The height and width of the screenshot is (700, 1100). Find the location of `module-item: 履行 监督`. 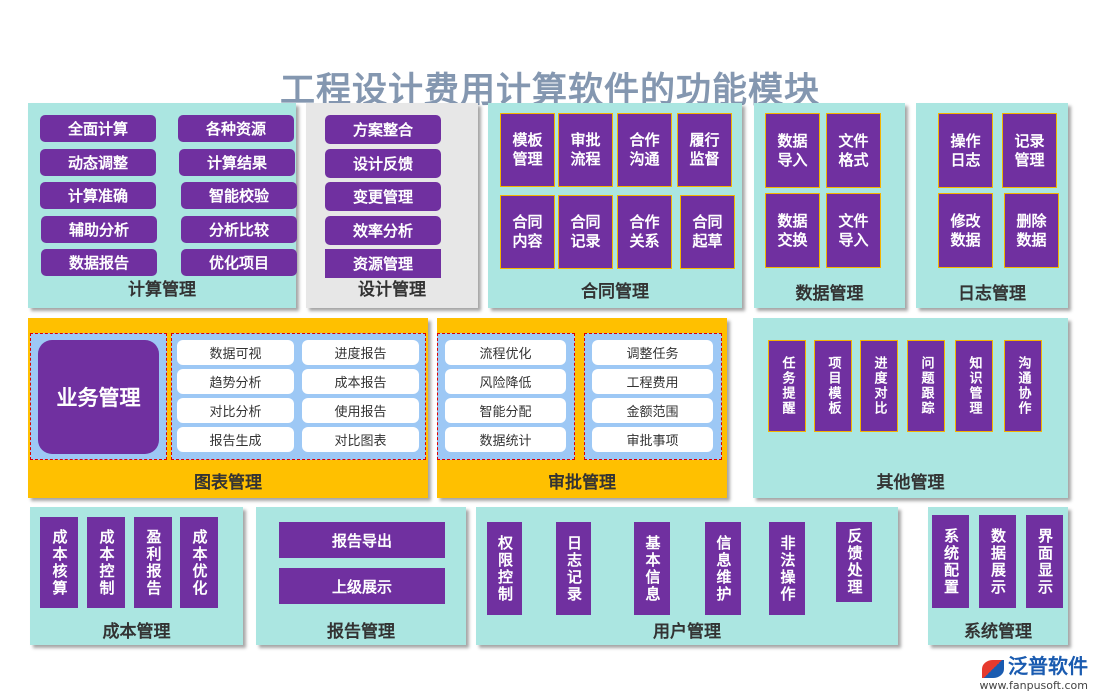

module-item: 履行 监督 is located at coordinates (704, 150).